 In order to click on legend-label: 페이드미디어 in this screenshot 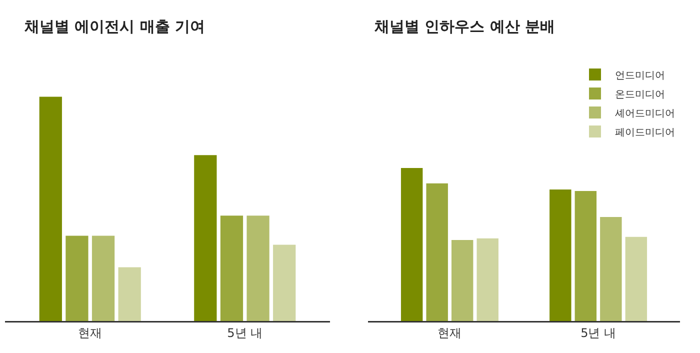, I will do `click(645, 132)`.